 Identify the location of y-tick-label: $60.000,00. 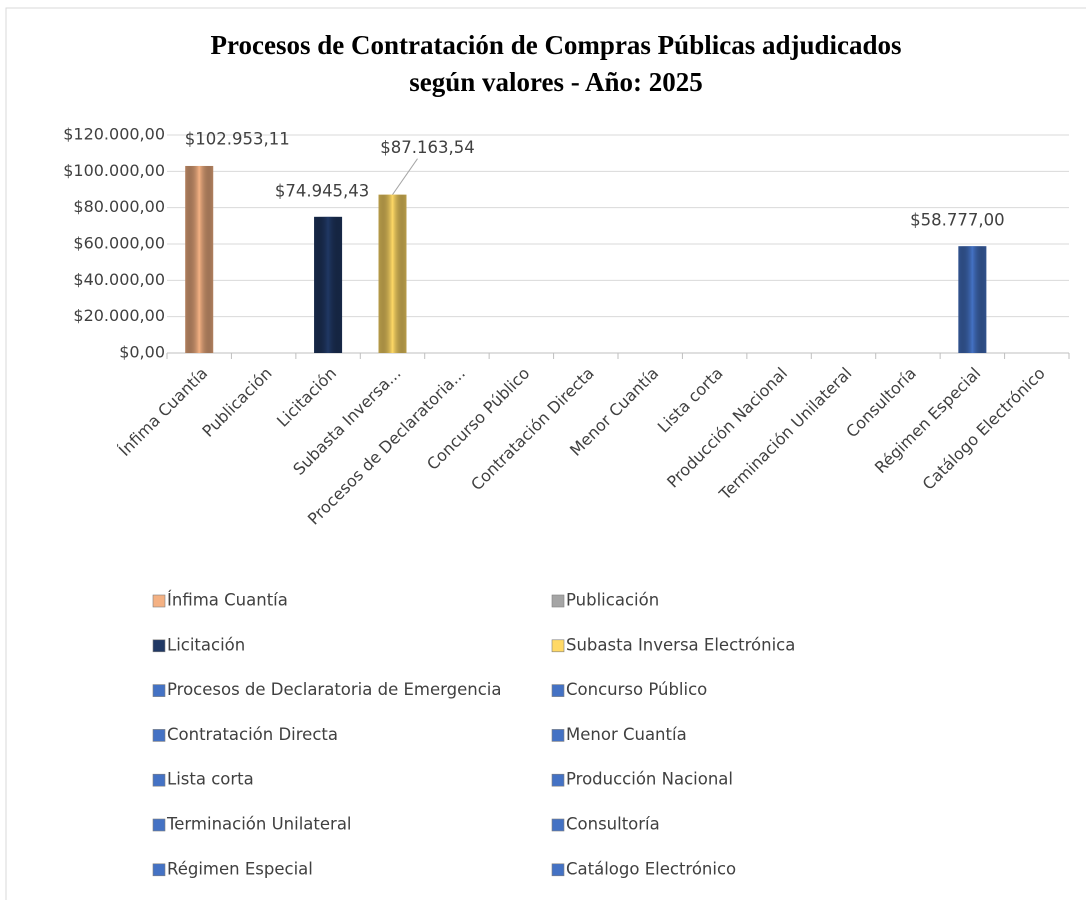
(119, 243).